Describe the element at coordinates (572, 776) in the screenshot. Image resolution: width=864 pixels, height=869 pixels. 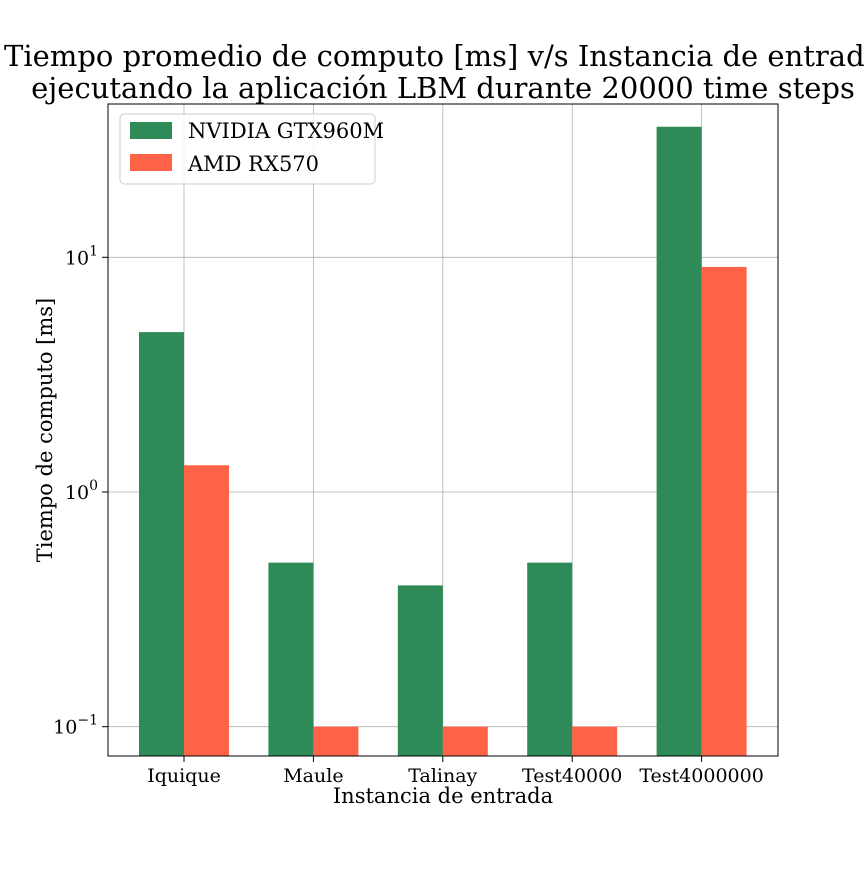
I see `x-tick-label: Test40000` at that location.